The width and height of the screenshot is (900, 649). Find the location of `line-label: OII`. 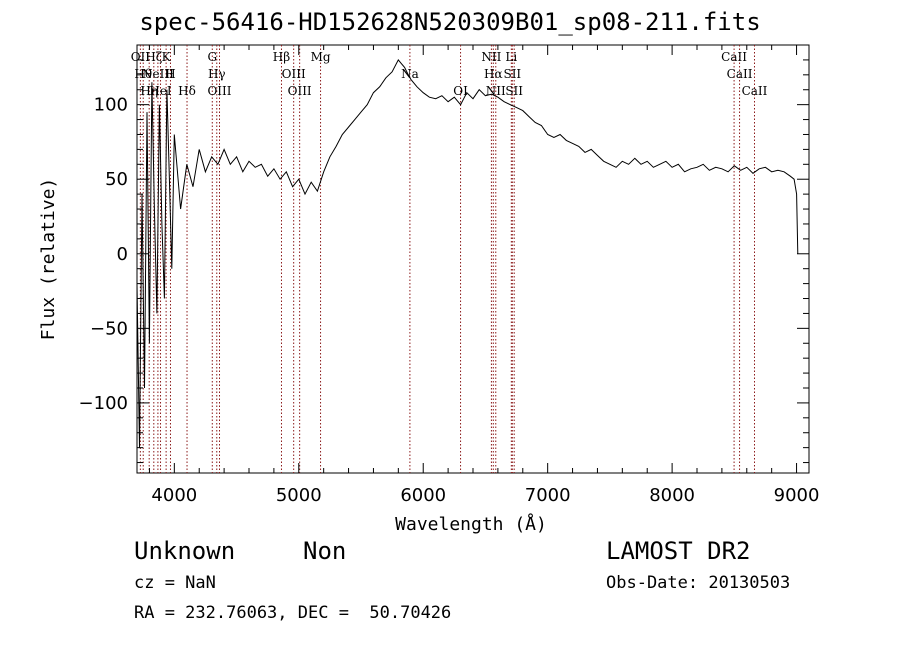

line-label: OII is located at coordinates (141, 57).